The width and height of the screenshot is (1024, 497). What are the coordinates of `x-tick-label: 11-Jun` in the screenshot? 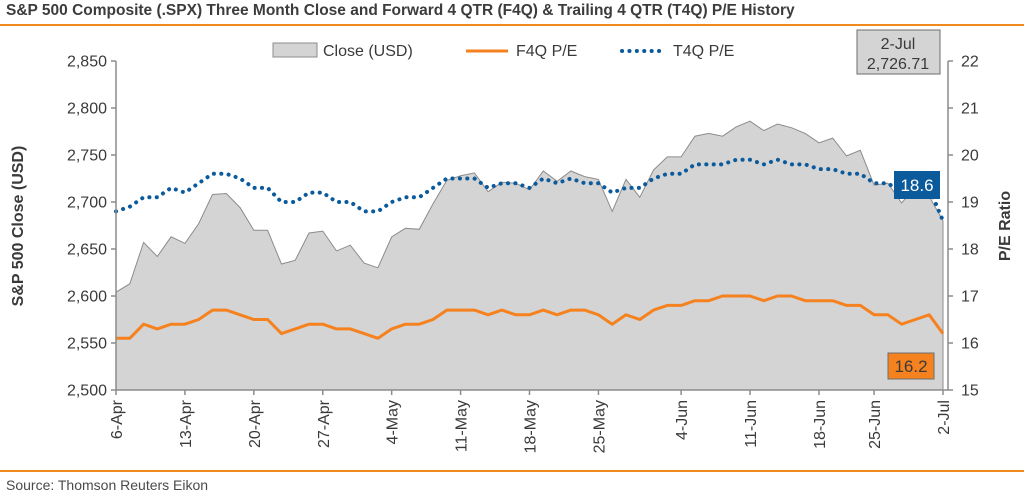 It's located at (751, 424).